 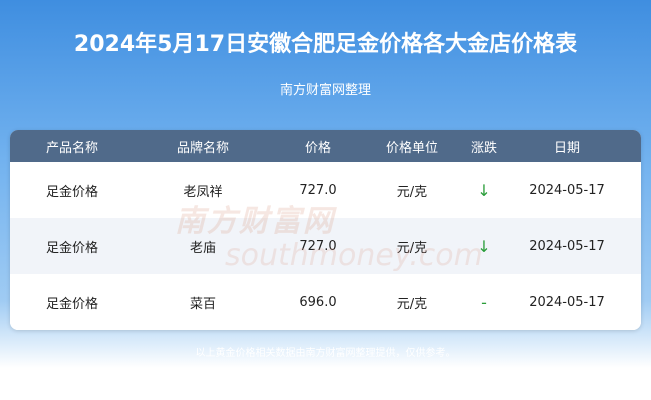 I want to click on table-row: 足金价格 菜百 696.0 元/克 - 2024-05-17, so click(x=325, y=302).